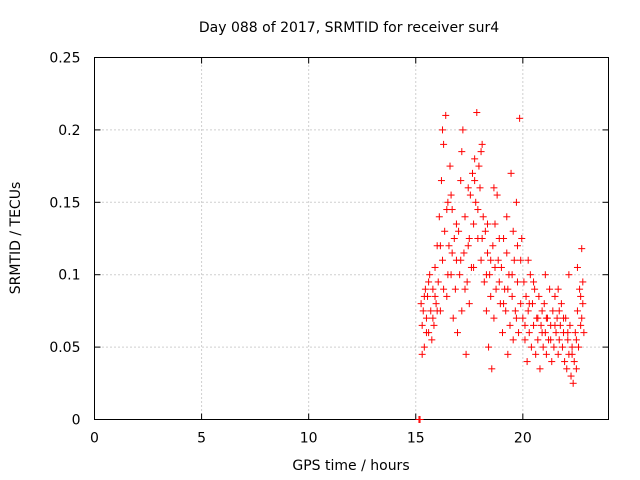 The height and width of the screenshot is (480, 640). Describe the element at coordinates (69, 131) in the screenshot. I see `y-tick-label: 0.2` at that location.